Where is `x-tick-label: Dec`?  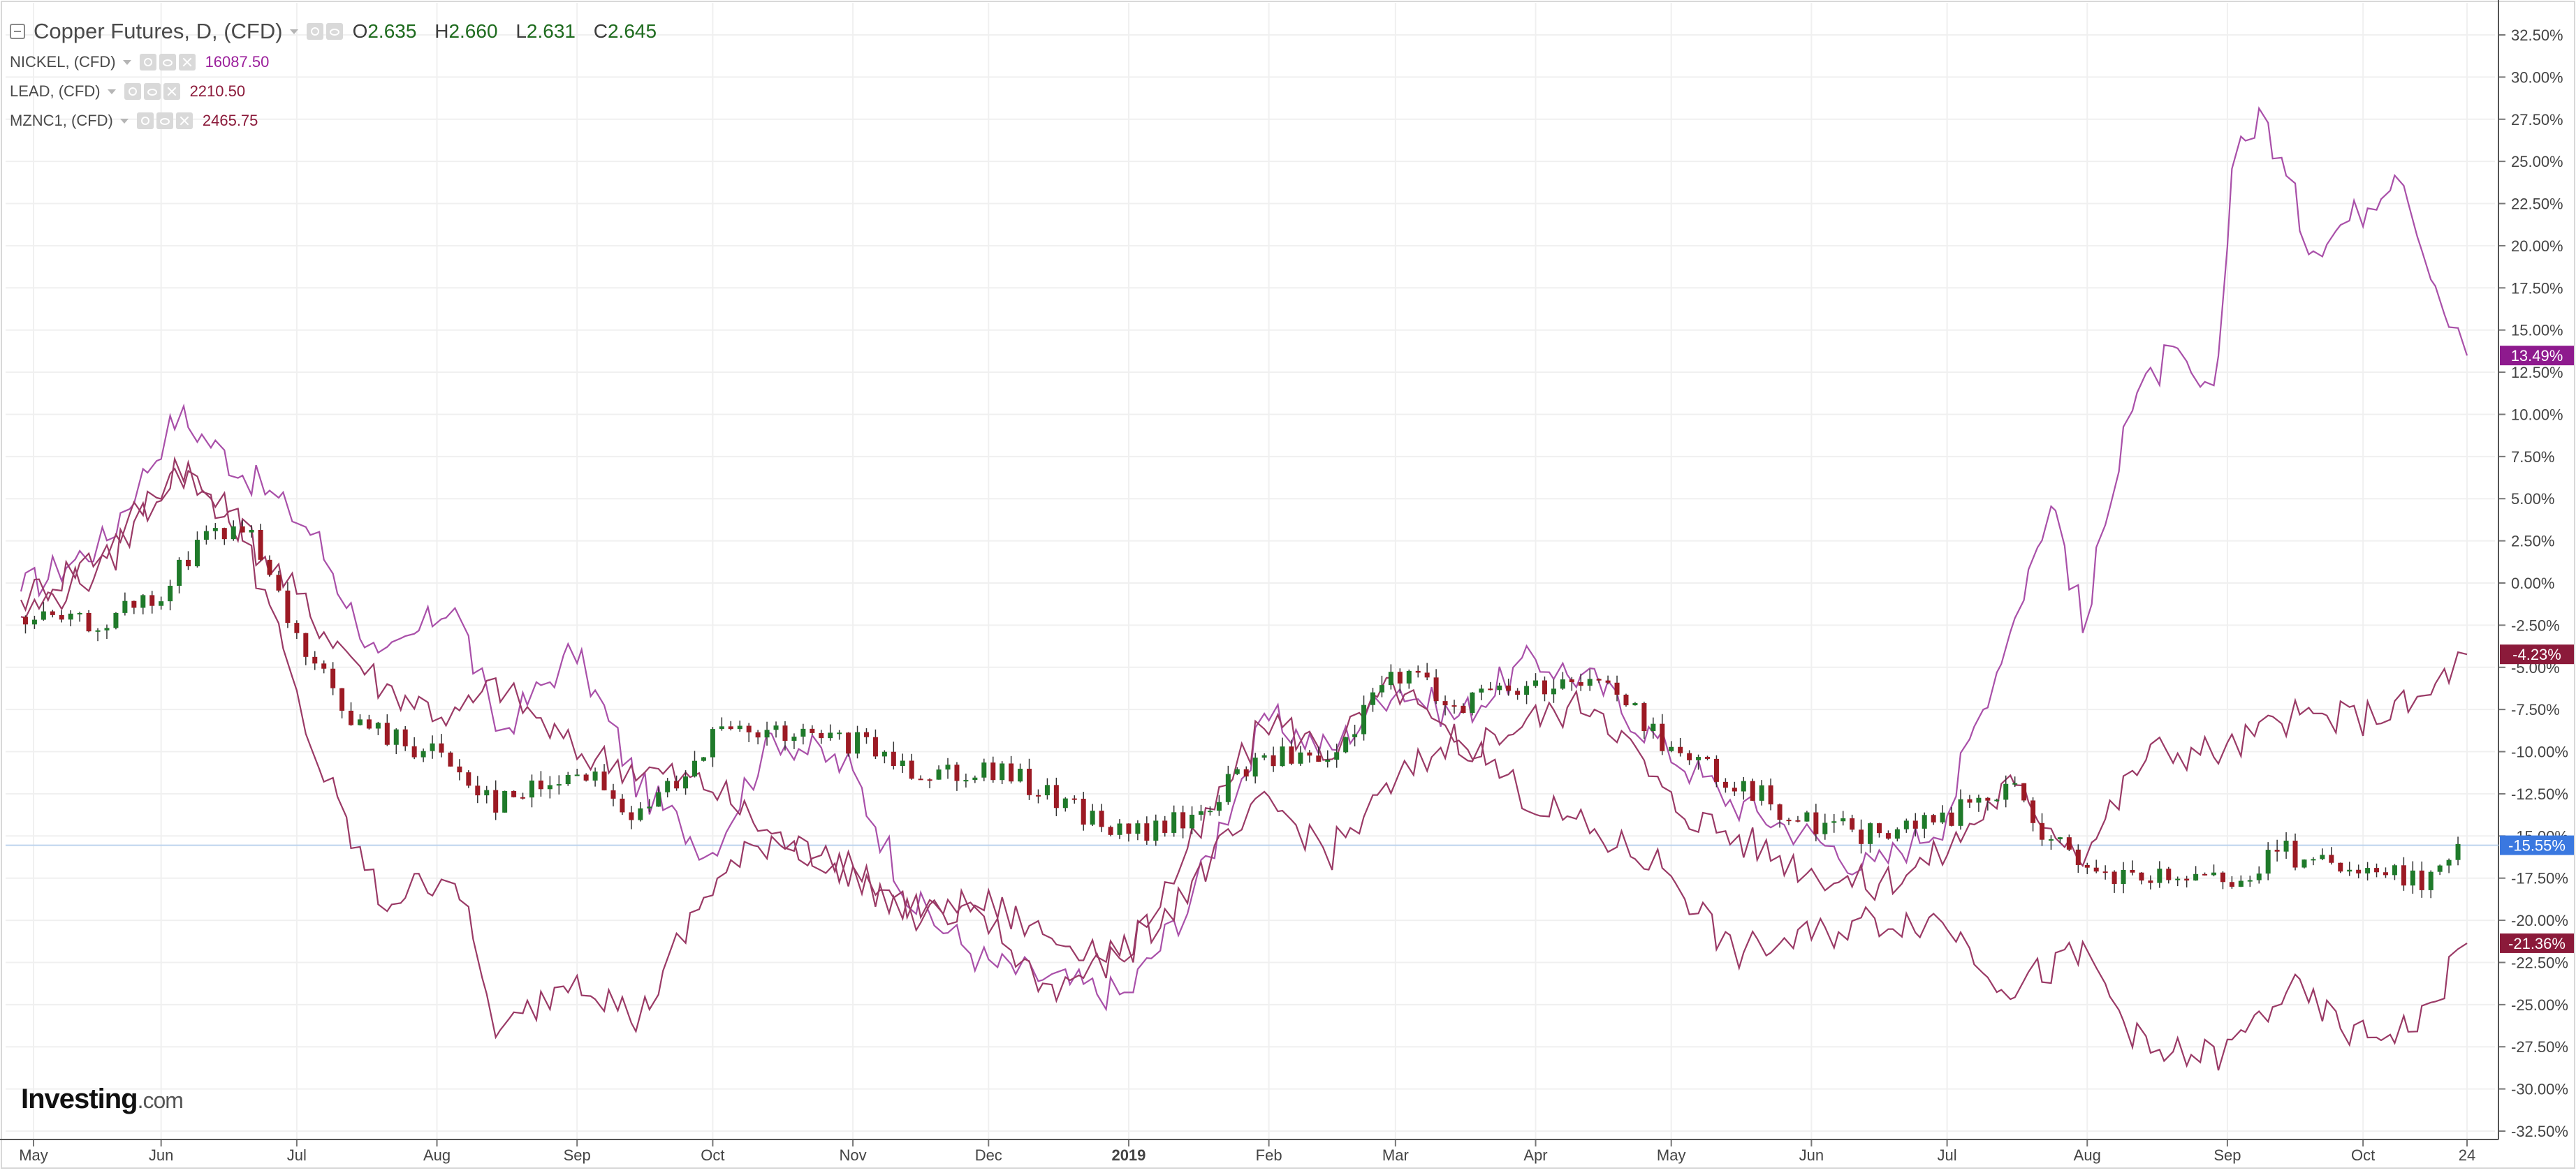
x-tick-label: Dec is located at coordinates (988, 1155).